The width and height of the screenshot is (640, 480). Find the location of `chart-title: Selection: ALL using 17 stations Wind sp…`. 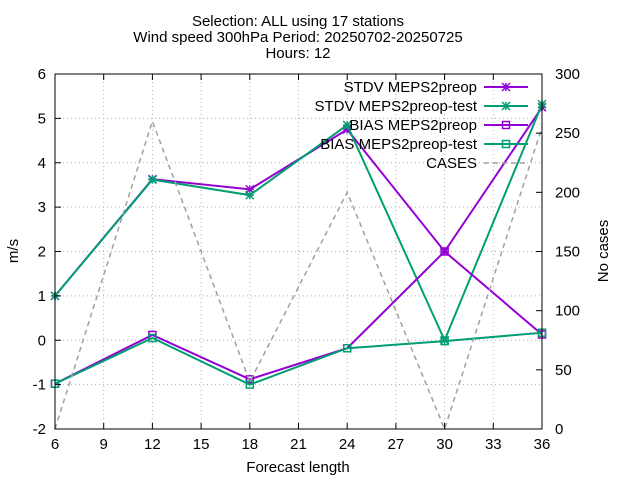

chart-title: Selection: ALL using 17 stations Wind sp… is located at coordinates (297, 37).